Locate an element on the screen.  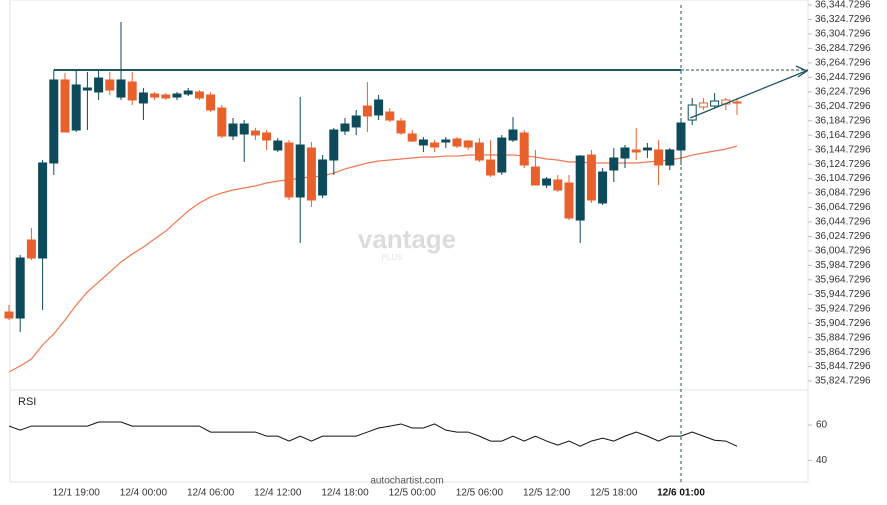
y-tick-label: 35,944.7296 is located at coordinates (843, 294).